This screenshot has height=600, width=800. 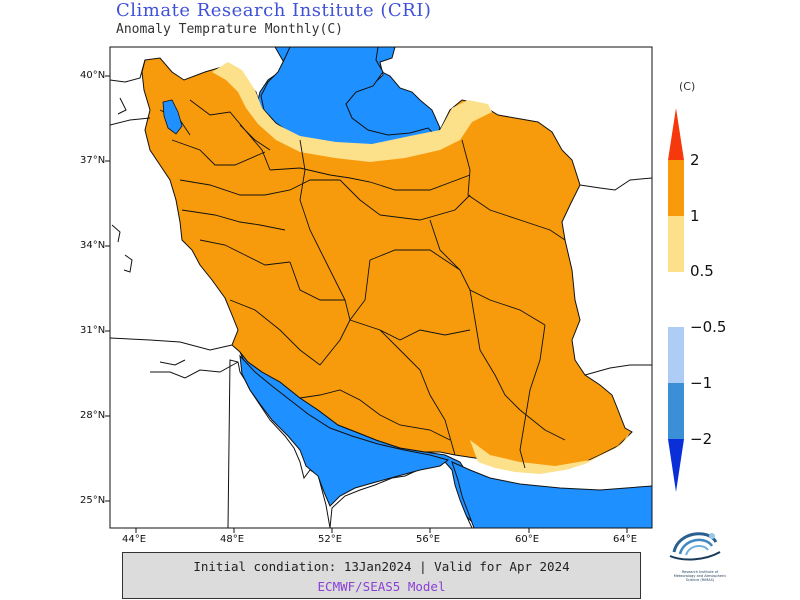 What do you see at coordinates (232, 539) in the screenshot?
I see `lon-label-48: 48°E` at bounding box center [232, 539].